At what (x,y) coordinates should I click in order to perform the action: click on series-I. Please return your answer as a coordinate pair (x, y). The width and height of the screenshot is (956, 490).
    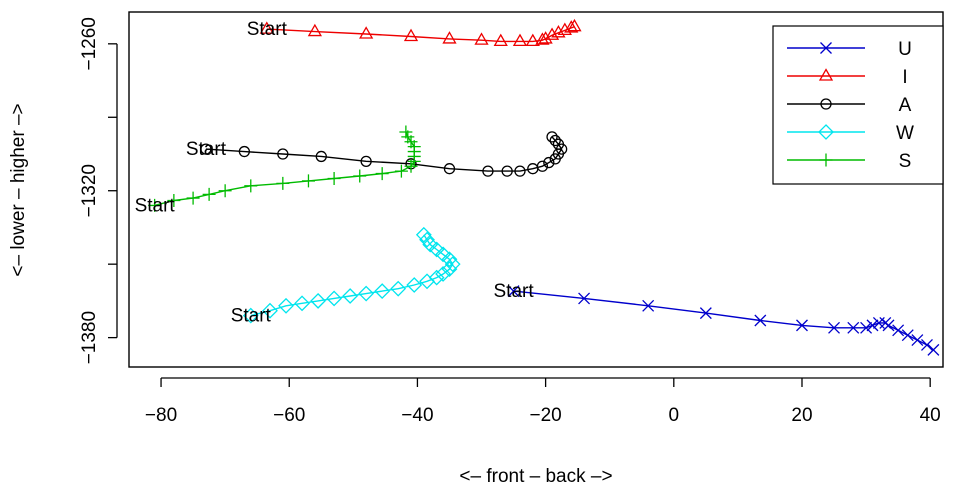
    Looking at the image, I should click on (420, 32).